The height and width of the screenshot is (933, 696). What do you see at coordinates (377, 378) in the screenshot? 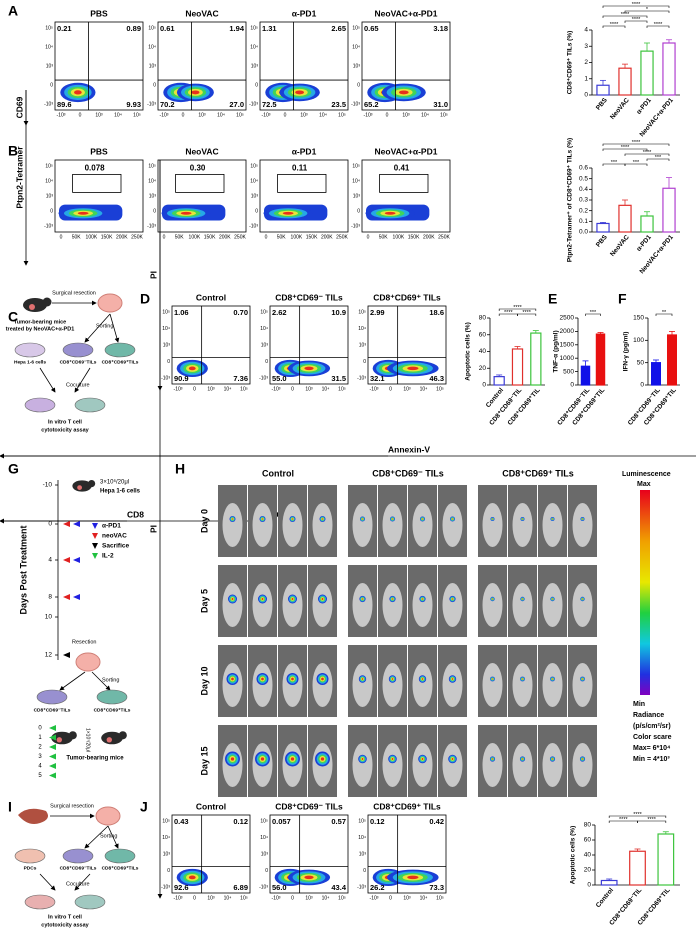
I see `quadrant-value: 32.1` at bounding box center [377, 378].